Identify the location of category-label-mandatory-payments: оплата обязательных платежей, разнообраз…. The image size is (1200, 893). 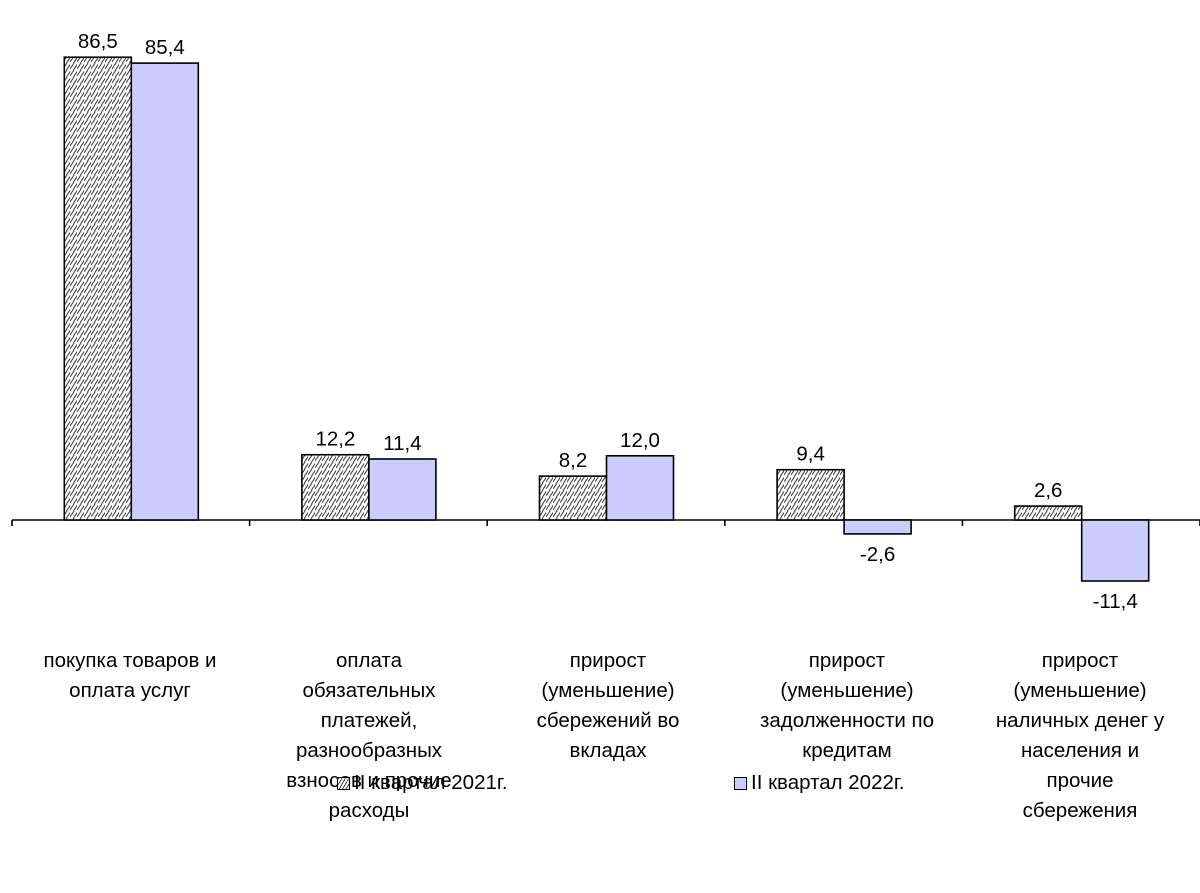
(369, 735).